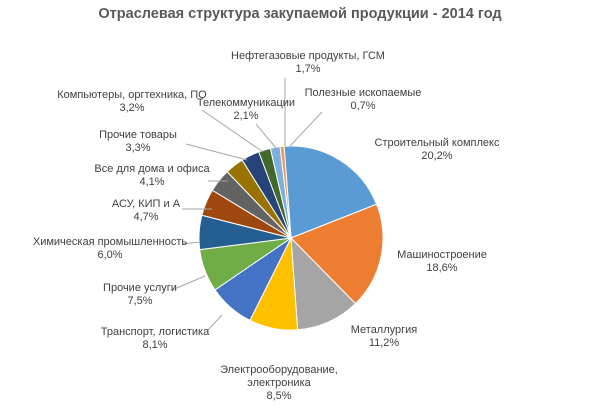  I want to click on slice-label: АСУ, КИП и А 4,7%, so click(146, 210).